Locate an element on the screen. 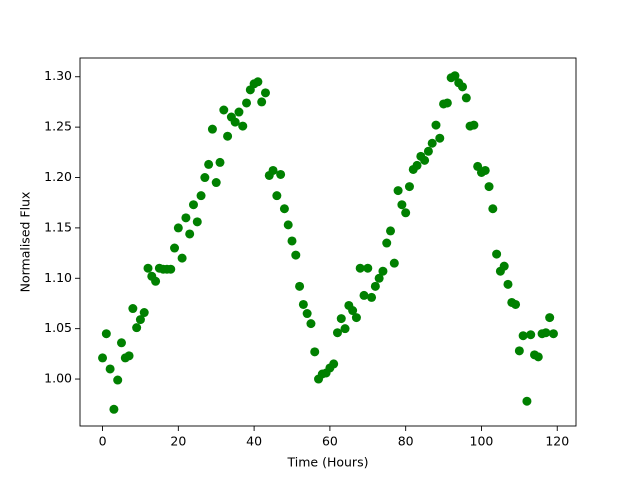  x-tick-label: 60 is located at coordinates (330, 441).